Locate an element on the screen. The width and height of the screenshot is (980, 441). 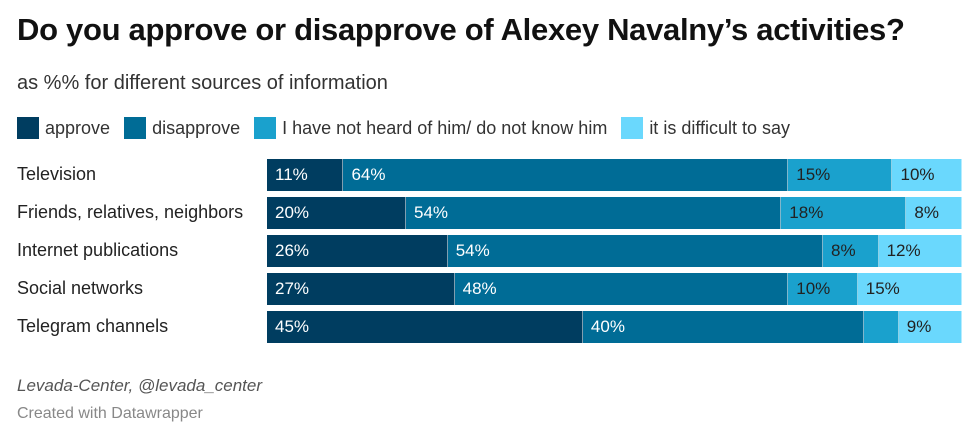
legend-label: approve is located at coordinates (78, 127).